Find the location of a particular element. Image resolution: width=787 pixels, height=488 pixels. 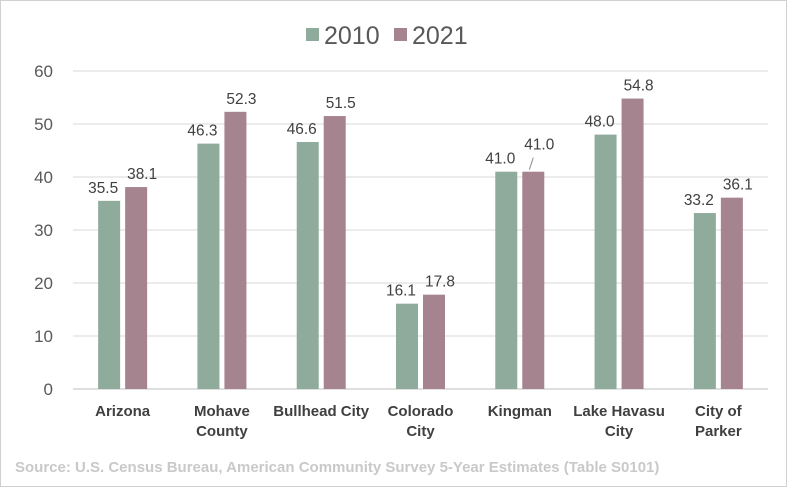

data-label: 38.1 is located at coordinates (142, 174).